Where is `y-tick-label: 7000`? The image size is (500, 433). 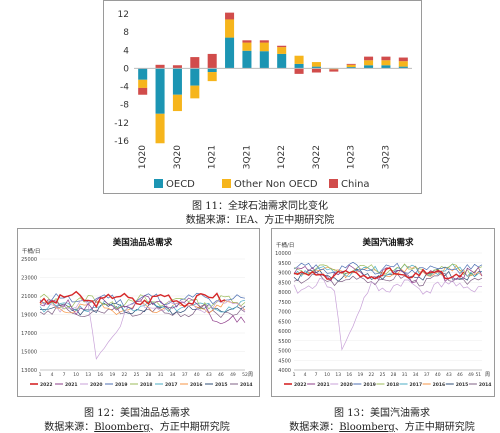
y-tick-label: 7000 is located at coordinates (284, 313).